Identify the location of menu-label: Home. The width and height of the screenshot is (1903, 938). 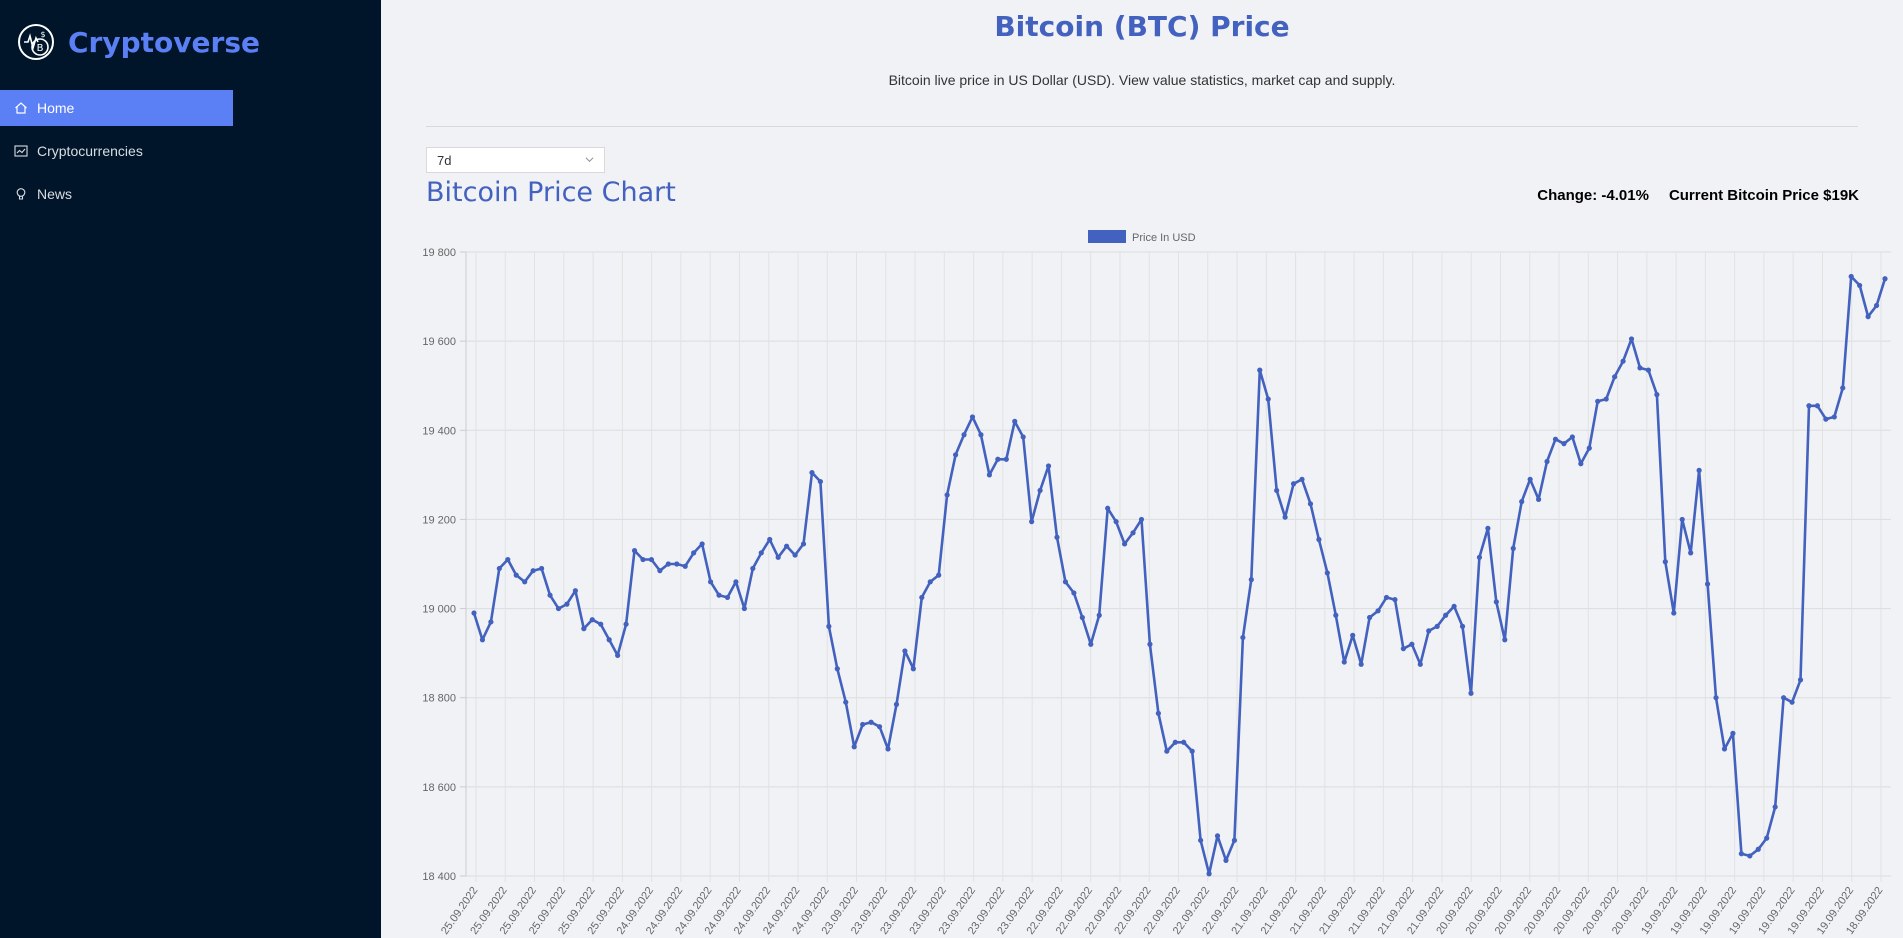
(56, 108).